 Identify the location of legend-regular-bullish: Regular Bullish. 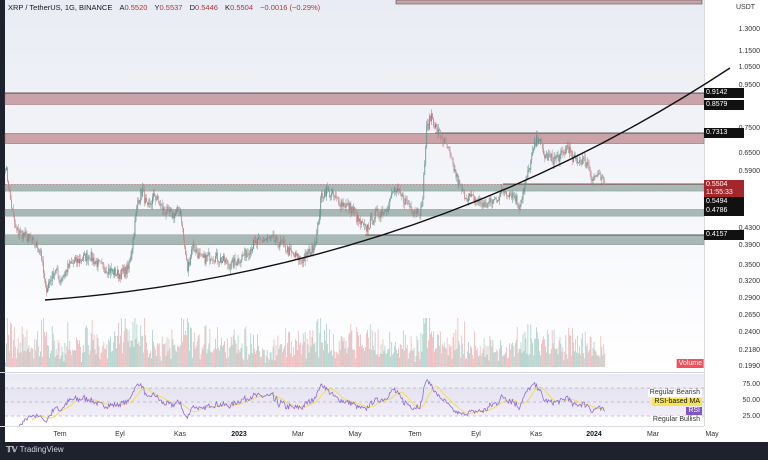
(676, 420).